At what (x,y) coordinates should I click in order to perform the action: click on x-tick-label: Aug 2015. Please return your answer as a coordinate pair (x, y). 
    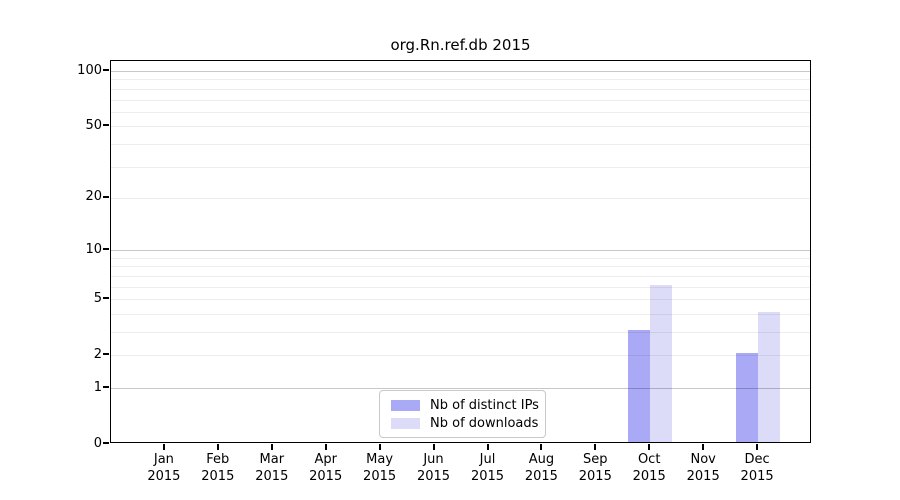
    Looking at the image, I should click on (541, 468).